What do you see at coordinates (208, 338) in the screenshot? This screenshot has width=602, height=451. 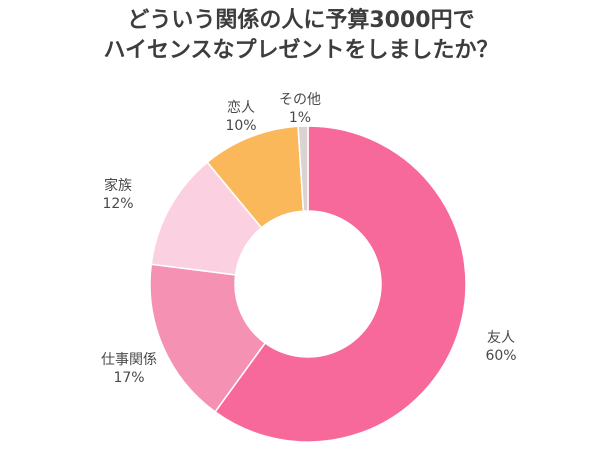 I see `slice-work` at bounding box center [208, 338].